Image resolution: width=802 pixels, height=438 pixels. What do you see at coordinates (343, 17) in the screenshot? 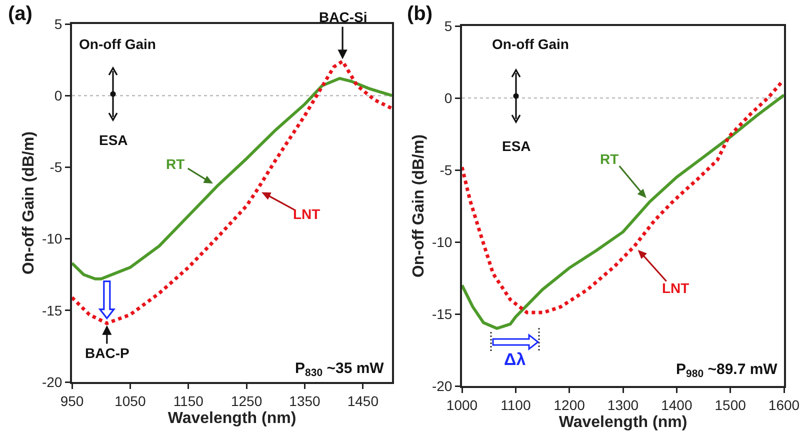
I see `annotation: BAC-Si` at bounding box center [343, 17].